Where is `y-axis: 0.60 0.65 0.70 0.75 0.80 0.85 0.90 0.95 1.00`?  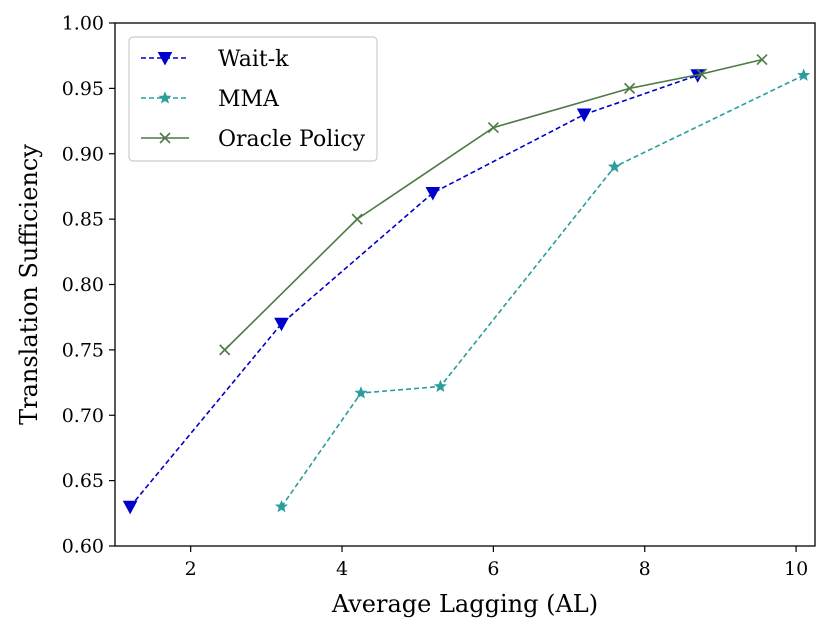 y-axis: 0.60 0.65 0.70 0.75 0.80 0.85 0.90 0.95 1.00 is located at coordinates (88, 285).